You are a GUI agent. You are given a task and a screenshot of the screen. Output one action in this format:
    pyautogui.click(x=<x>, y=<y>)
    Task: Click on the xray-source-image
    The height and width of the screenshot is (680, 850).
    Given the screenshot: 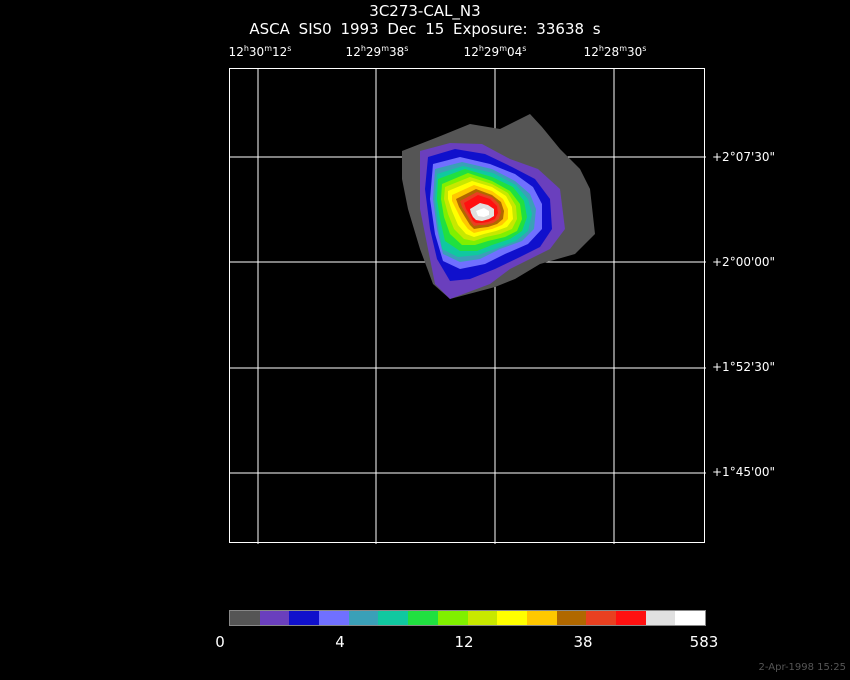 What is the action you would take?
    pyautogui.click(x=498, y=206)
    